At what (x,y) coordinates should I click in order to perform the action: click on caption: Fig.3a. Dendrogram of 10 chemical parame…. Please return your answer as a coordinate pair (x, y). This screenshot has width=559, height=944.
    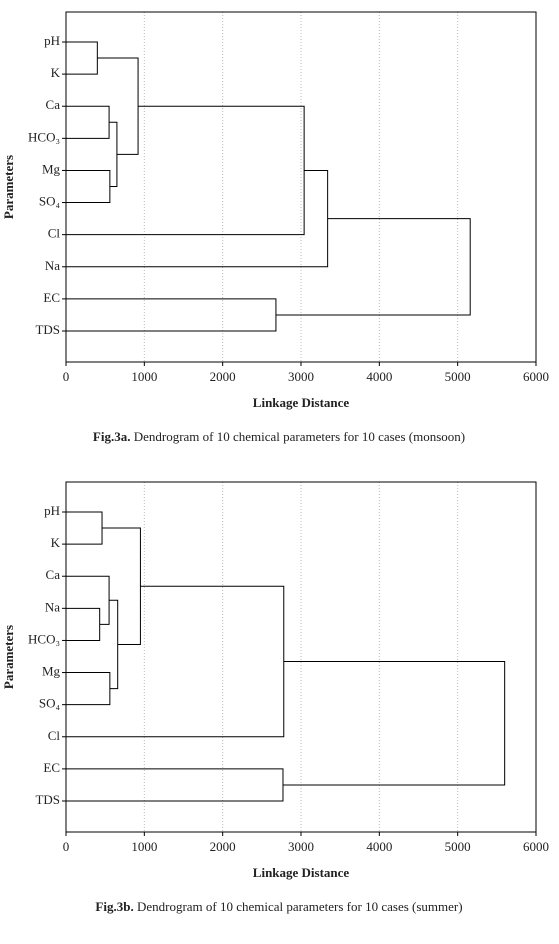
    Looking at the image, I should click on (279, 436).